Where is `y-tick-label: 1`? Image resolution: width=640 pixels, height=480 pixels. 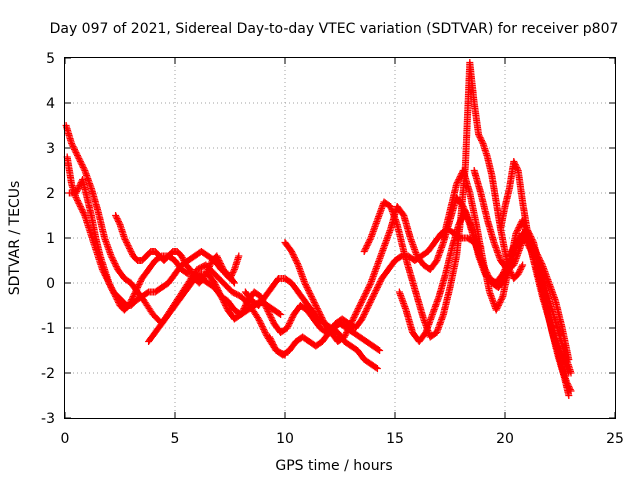 y-tick-label: 1 is located at coordinates (50, 239).